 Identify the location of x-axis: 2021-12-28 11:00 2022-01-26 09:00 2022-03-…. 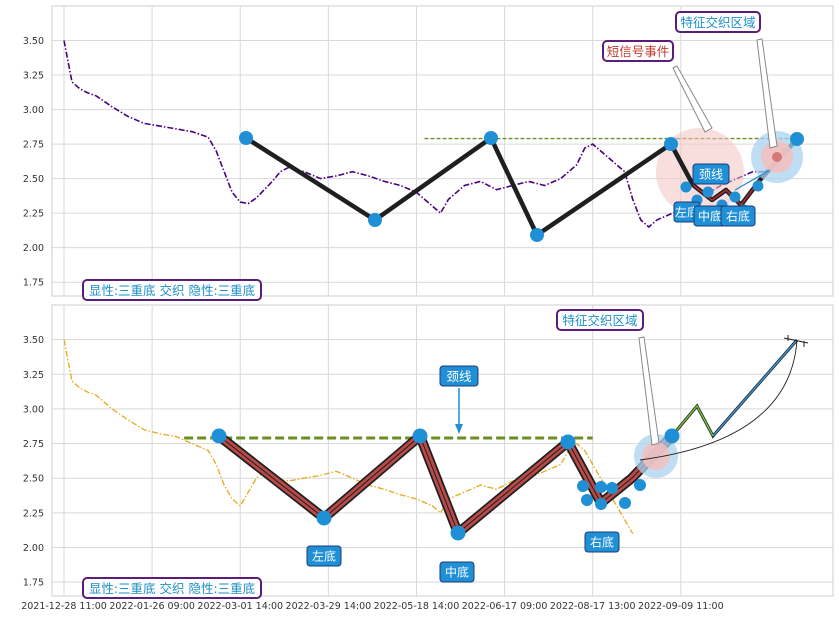
(372, 606).